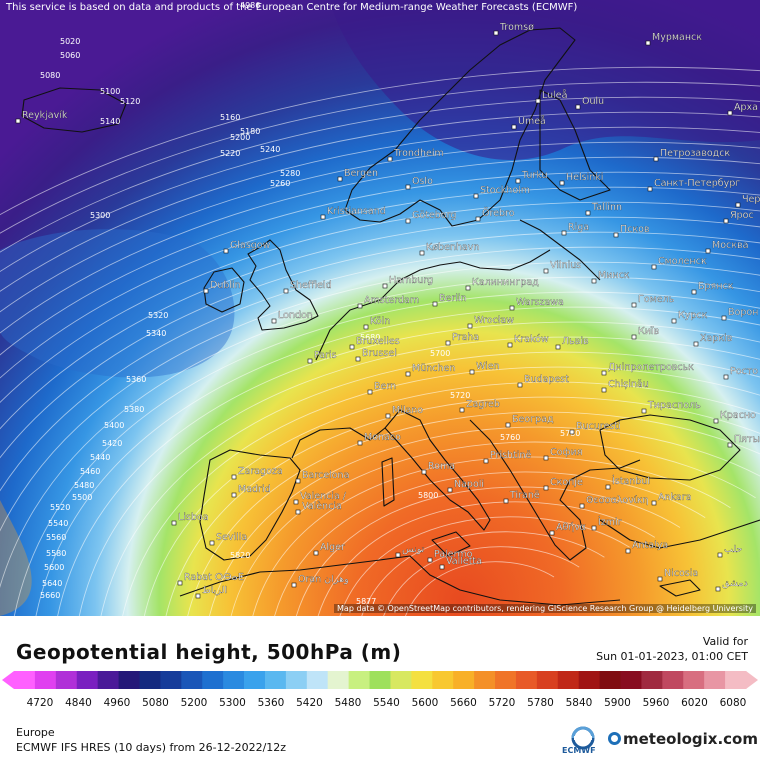 The height and width of the screenshot is (760, 760). Describe the element at coordinates (583, 740) in the screenshot. I see `ecmwf-logo-icon` at that location.